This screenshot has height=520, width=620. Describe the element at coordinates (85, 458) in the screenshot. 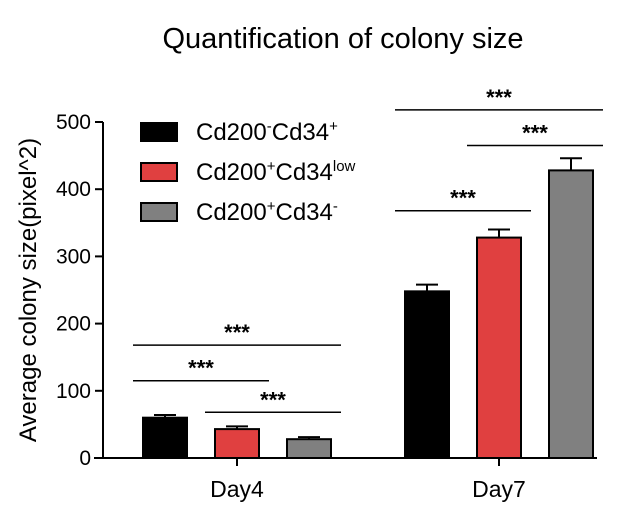

I see `y-tick-label: 0` at that location.